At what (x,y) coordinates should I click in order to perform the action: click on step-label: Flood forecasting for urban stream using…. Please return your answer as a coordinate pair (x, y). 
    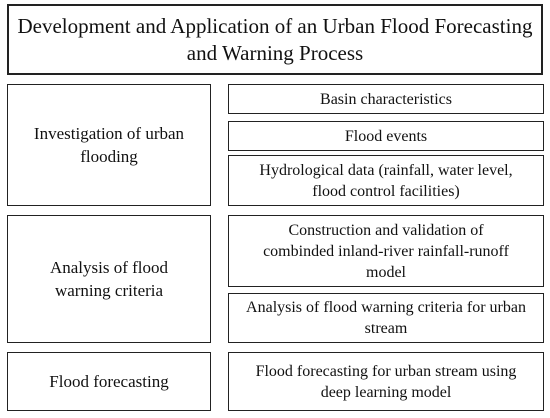
    Looking at the image, I should click on (386, 381).